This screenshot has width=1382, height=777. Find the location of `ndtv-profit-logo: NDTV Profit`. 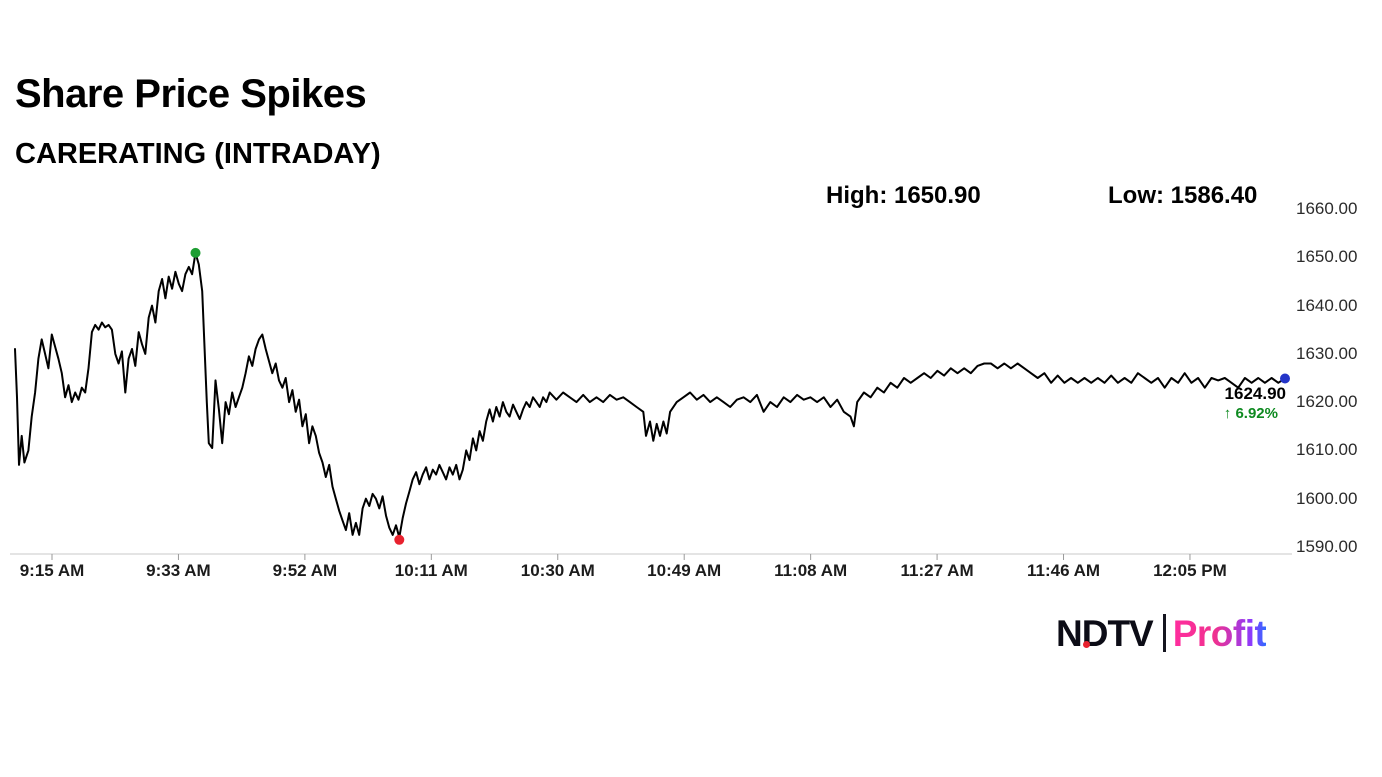

ndtv-profit-logo: NDTV Profit is located at coordinates (1161, 633).